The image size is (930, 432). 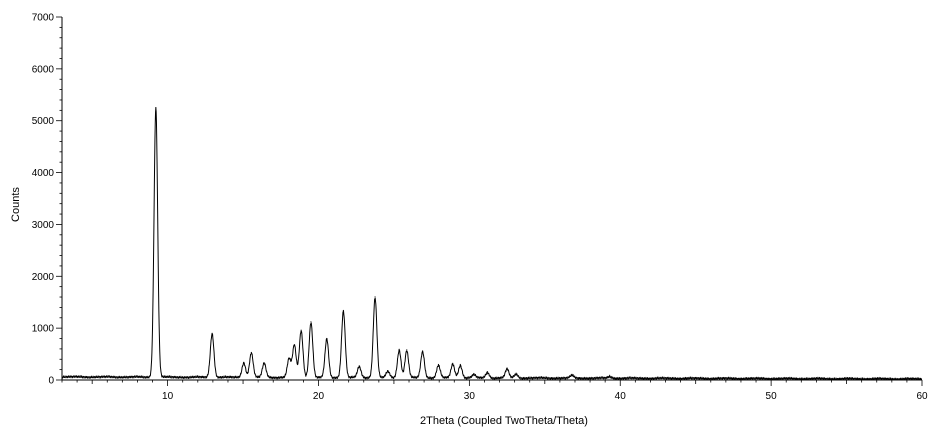 I want to click on y-tick-label: 4000, so click(x=43, y=173).